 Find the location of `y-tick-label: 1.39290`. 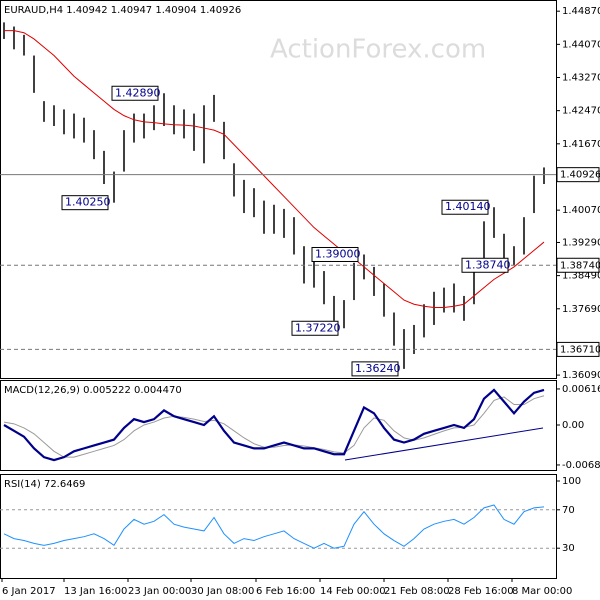

y-tick-label: 1.39290 is located at coordinates (581, 242).